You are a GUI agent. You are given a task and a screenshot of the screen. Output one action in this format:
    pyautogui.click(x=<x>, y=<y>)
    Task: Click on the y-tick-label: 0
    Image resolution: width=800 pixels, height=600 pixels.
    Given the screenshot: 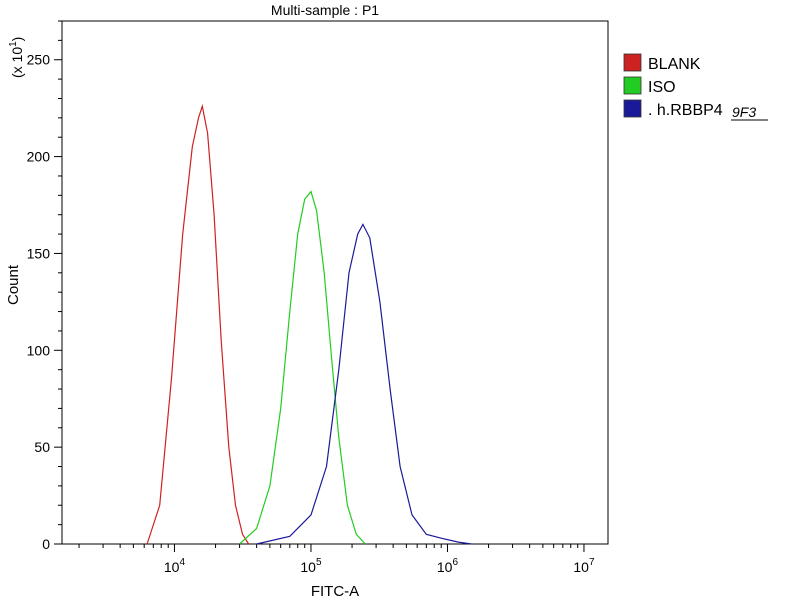 What is the action you would take?
    pyautogui.click(x=46, y=544)
    